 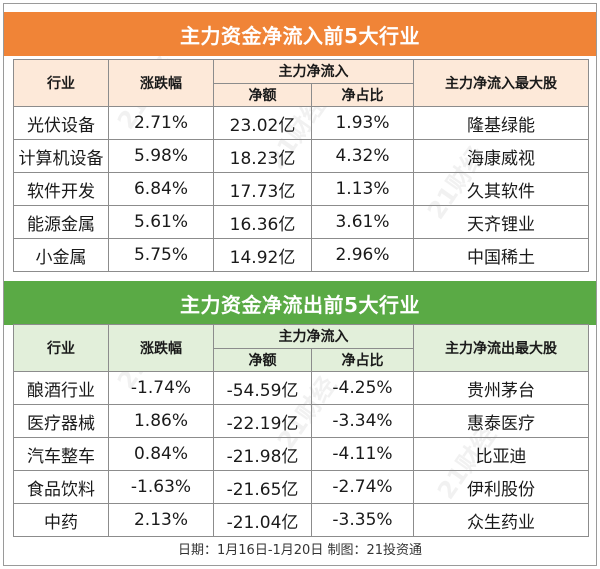 I want to click on table-row: 软件开发 6.84% 17.73亿 1.13% 久其软件, so click(x=301, y=189).